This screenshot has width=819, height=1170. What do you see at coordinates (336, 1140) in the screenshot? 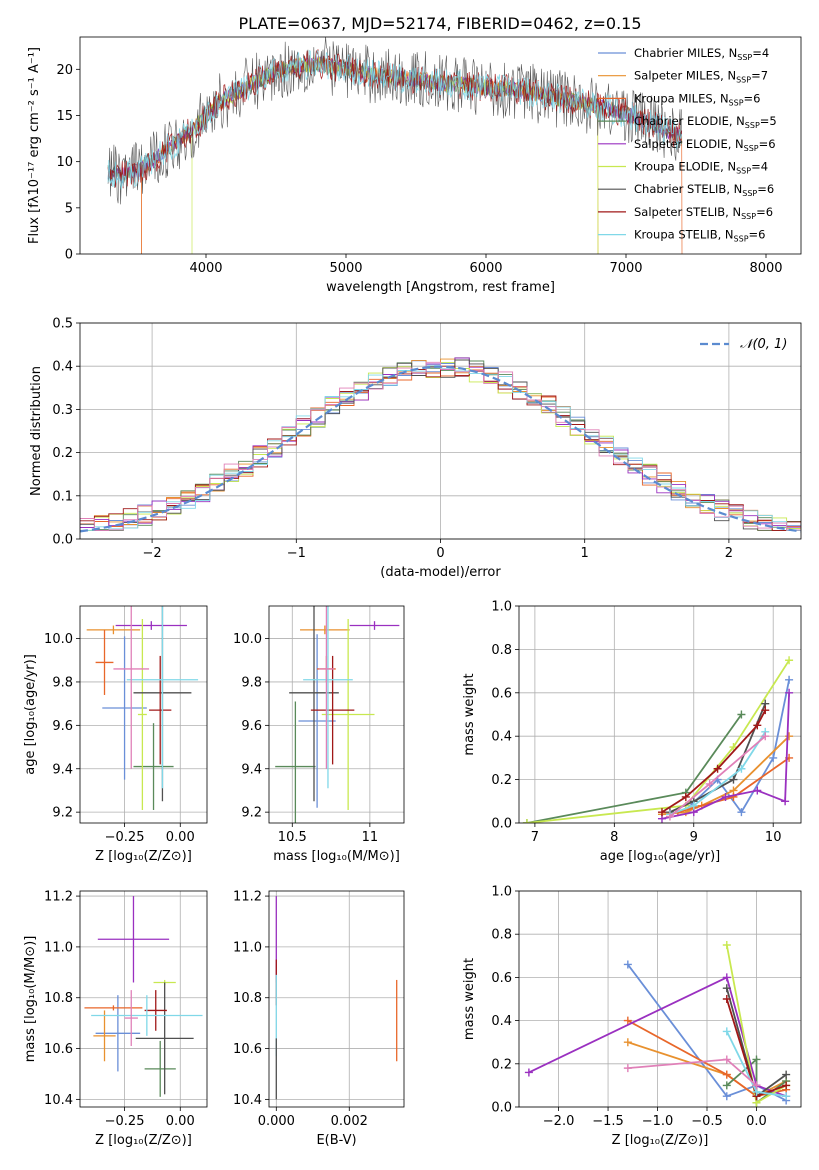
I see `x-axis-label: E(B-V)` at bounding box center [336, 1140].